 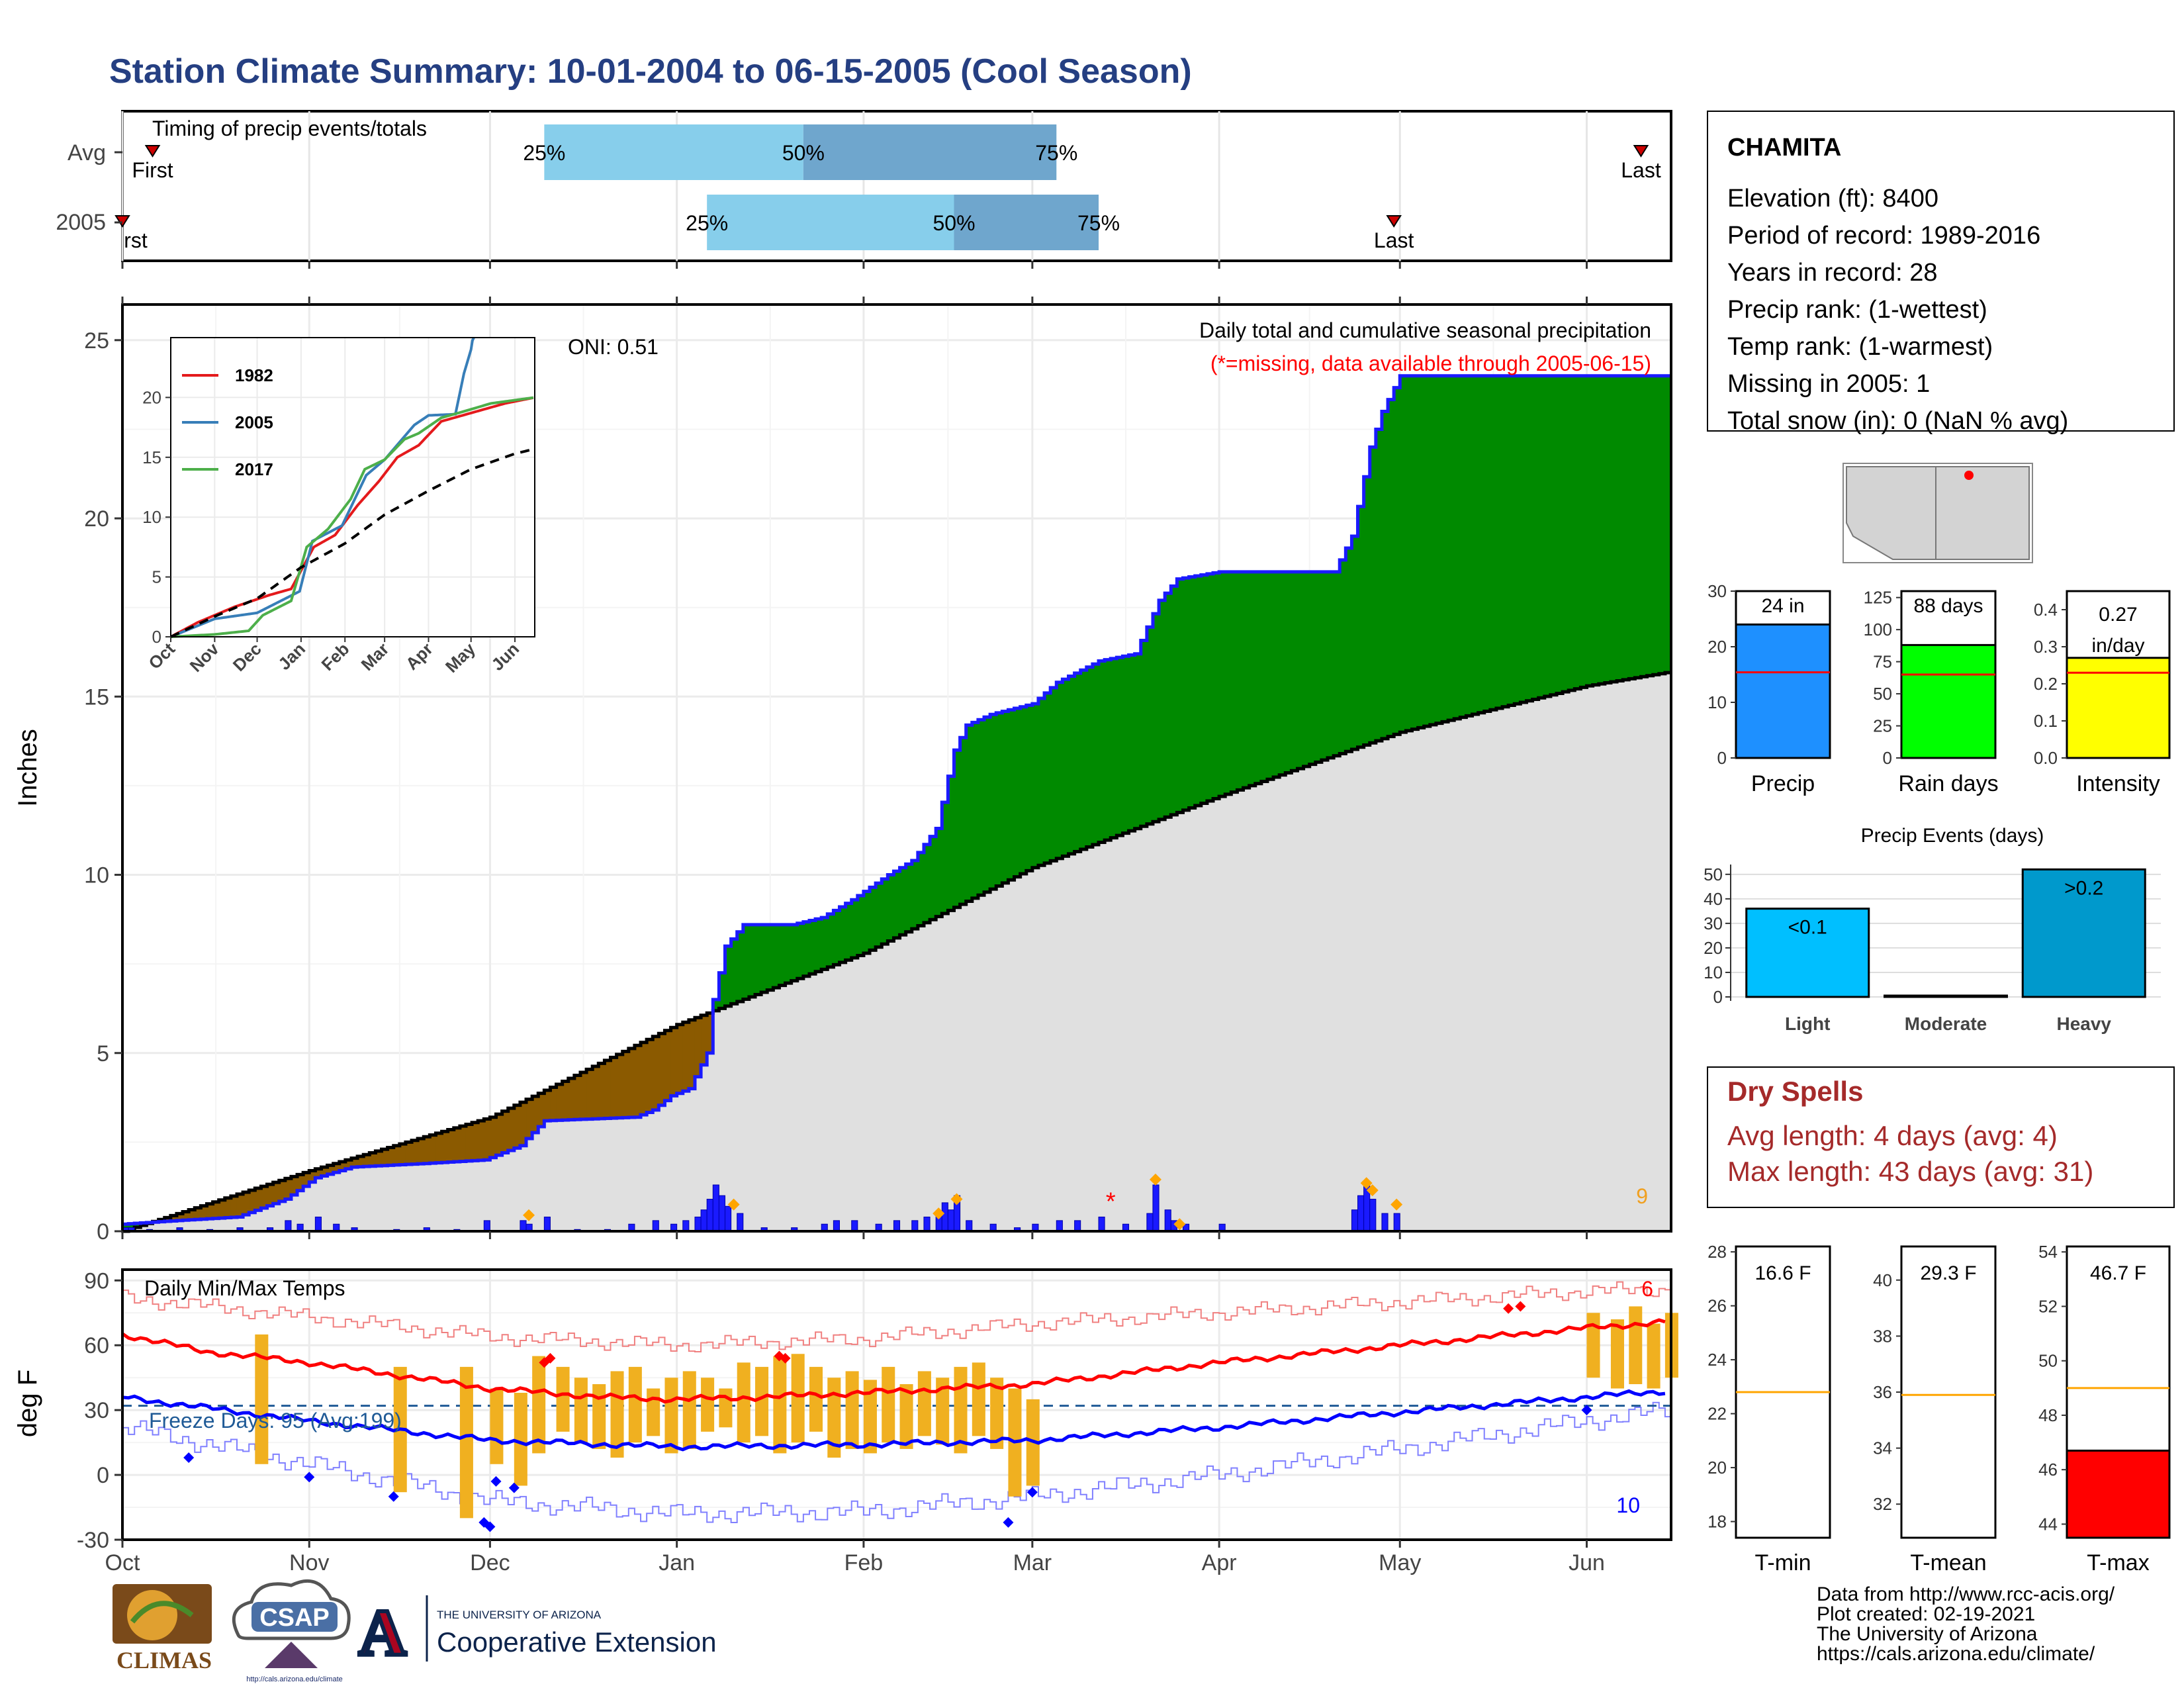 I want to click on temp-x-tick-label: May, so click(x=1400, y=1562).